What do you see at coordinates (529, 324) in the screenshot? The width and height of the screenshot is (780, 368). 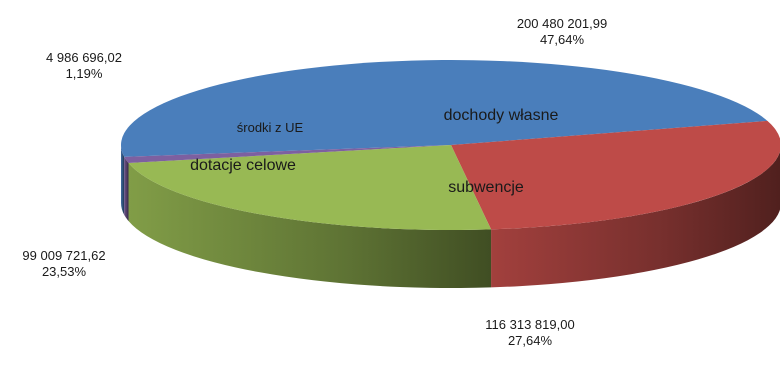 I see `slice-value-label: 116 313 819,00` at bounding box center [529, 324].